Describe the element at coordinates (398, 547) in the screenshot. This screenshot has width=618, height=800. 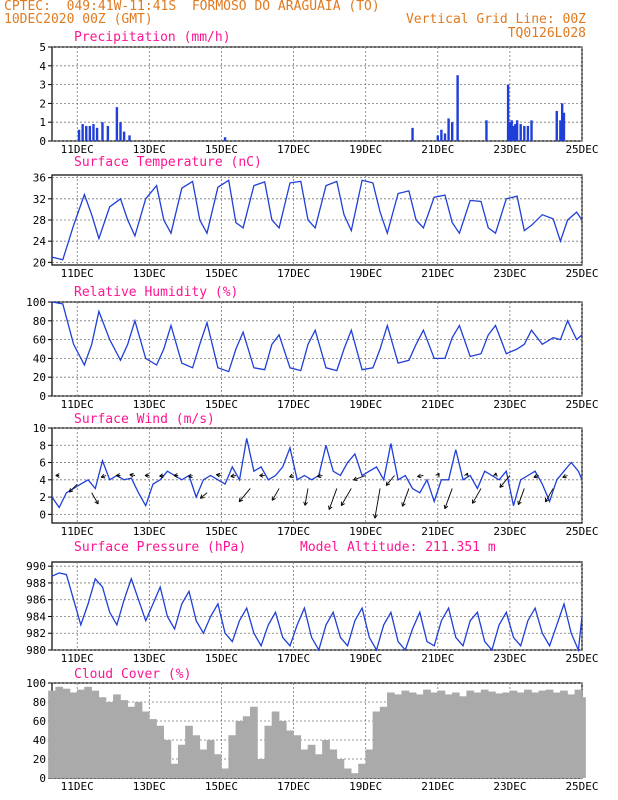
I see `panel-annotation: Model Altitude: 211.351 m` at that location.